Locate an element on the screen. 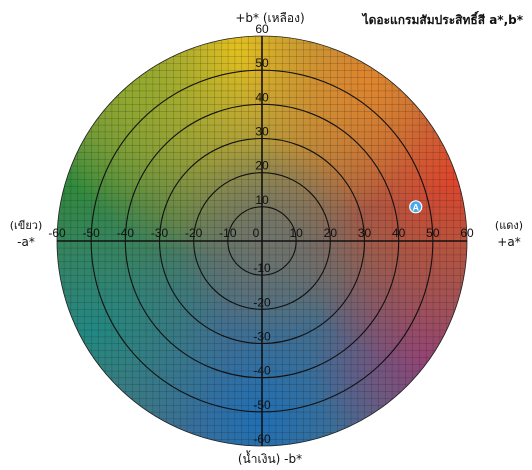 This screenshot has width=532, height=470. b-tick-label: 60 is located at coordinates (262, 29).